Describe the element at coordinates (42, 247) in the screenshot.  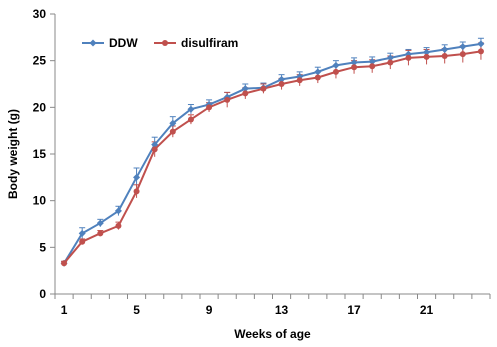
I see `y-tick-label: 5` at that location.